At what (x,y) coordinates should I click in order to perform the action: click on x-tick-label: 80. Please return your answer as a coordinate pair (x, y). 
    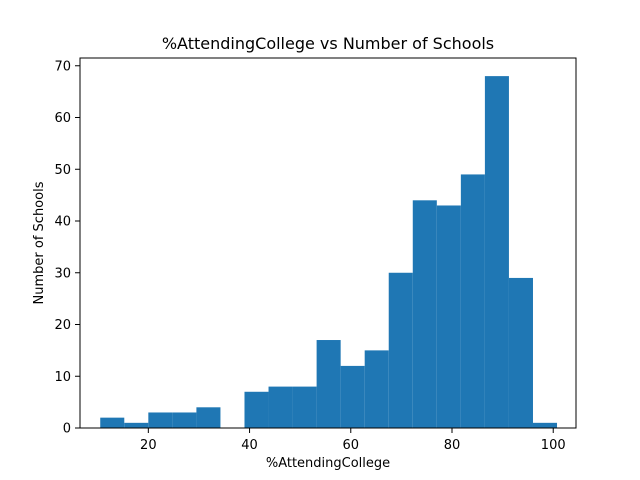
    Looking at the image, I should click on (452, 445).